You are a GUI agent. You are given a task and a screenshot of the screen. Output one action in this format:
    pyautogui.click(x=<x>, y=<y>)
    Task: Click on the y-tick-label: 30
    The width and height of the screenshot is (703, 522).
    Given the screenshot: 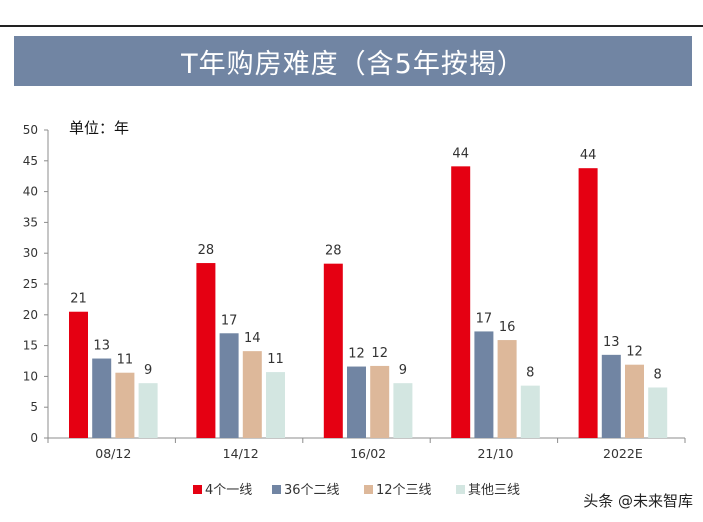 What is the action you would take?
    pyautogui.click(x=30, y=253)
    